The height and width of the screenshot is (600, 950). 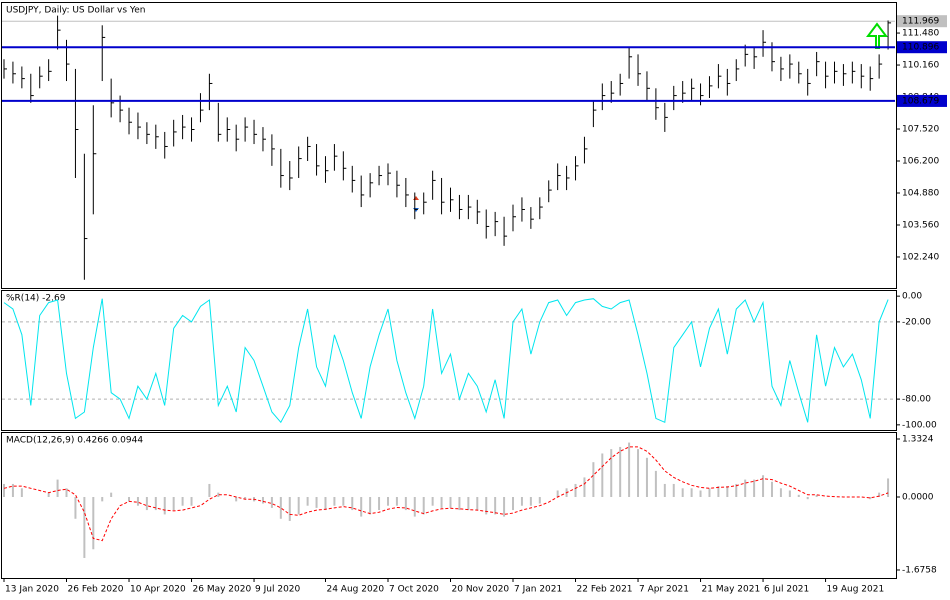 What do you see at coordinates (920, 130) in the screenshot?
I see `y-tick-label: 107.520` at bounding box center [920, 130].